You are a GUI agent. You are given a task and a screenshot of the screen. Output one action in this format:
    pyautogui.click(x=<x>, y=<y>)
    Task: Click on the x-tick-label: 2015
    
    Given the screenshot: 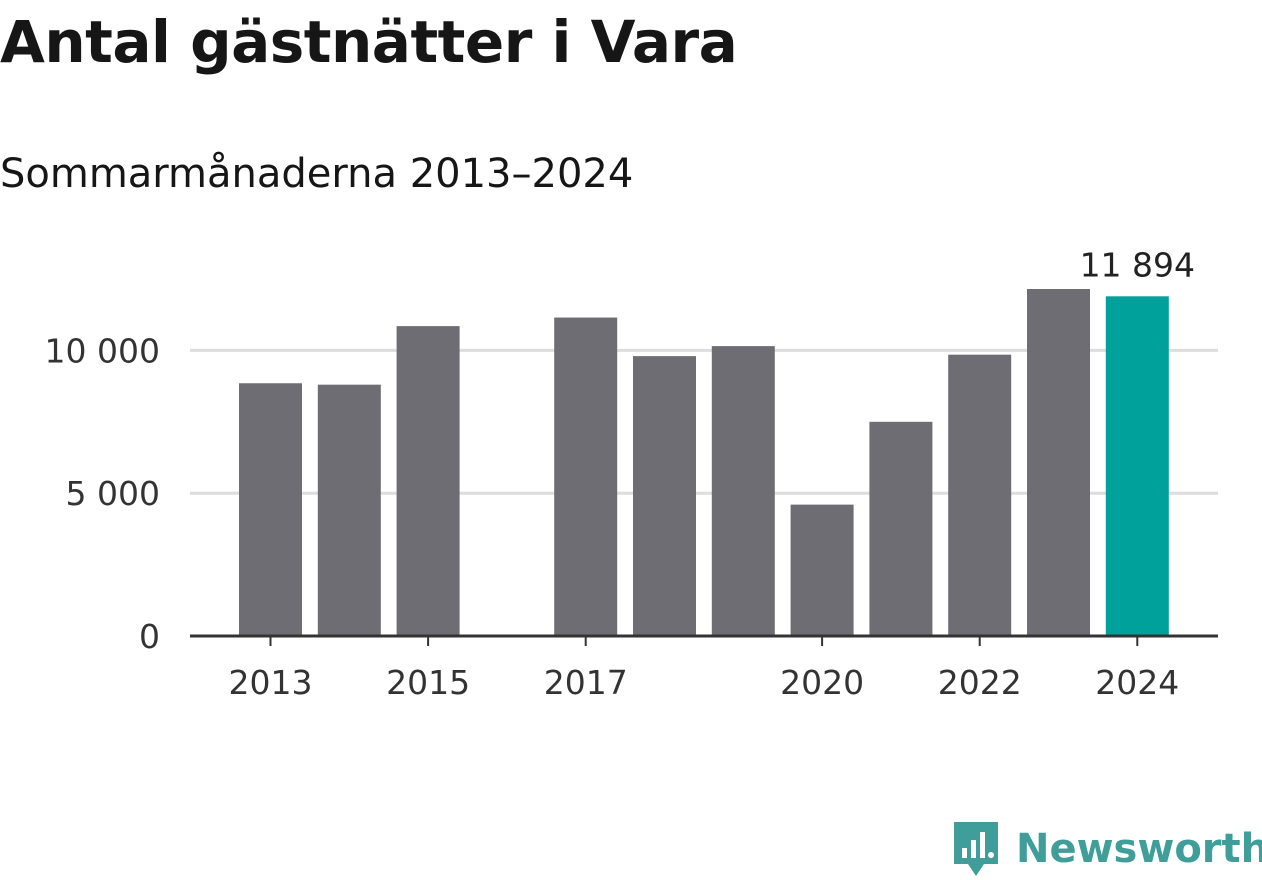 What is the action you would take?
    pyautogui.click(x=428, y=682)
    